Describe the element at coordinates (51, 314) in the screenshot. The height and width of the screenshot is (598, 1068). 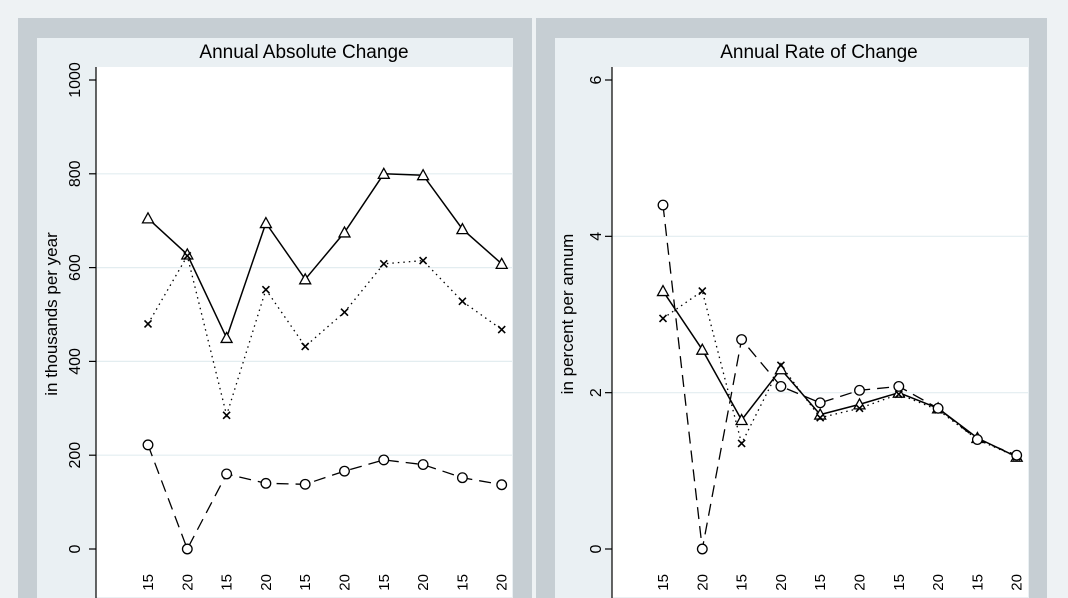
I see `y-axis-label-left: in thousands per year` at that location.